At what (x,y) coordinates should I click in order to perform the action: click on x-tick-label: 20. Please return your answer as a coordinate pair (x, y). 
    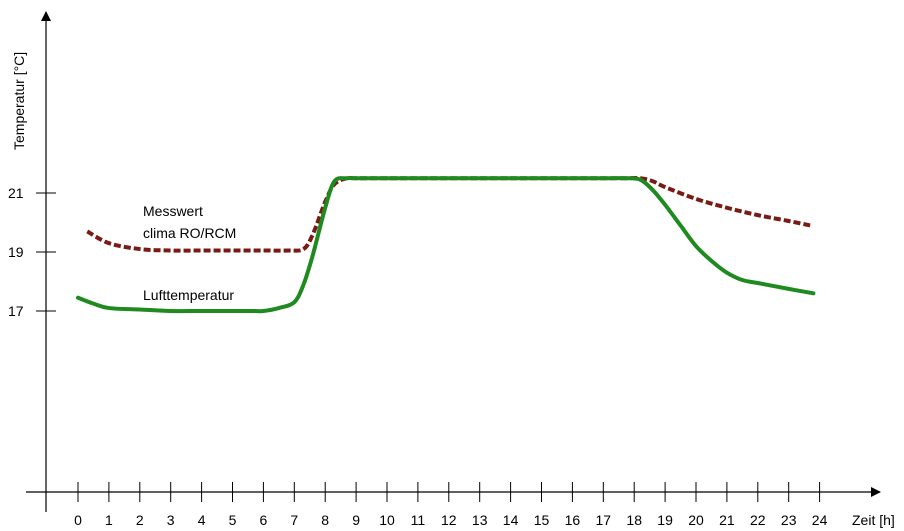
    Looking at the image, I should click on (696, 520).